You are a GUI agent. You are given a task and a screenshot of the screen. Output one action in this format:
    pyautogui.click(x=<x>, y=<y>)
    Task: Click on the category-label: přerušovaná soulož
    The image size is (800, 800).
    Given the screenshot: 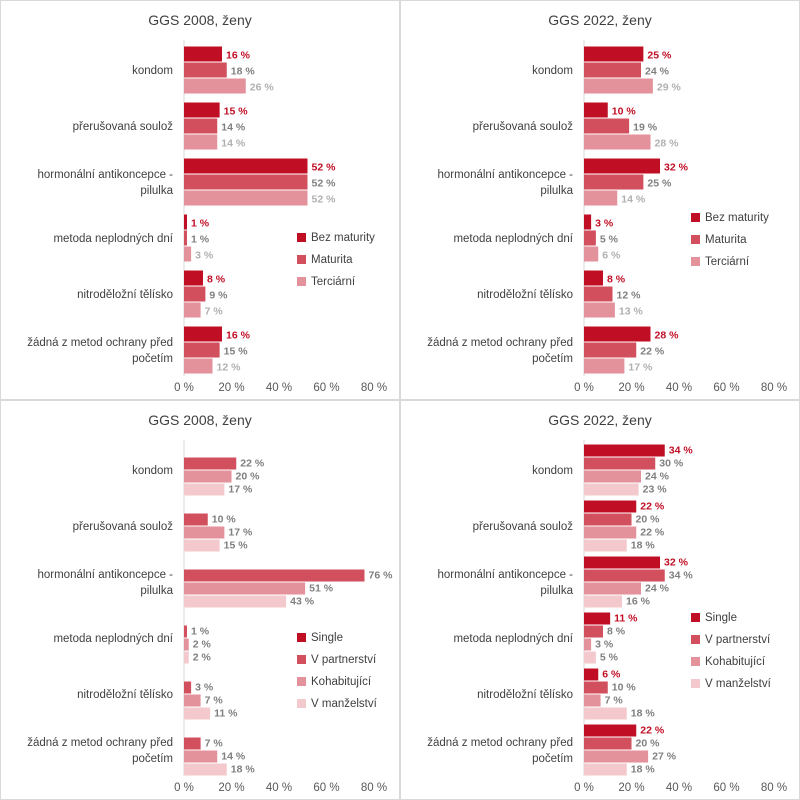 What is the action you would take?
    pyautogui.click(x=523, y=527)
    